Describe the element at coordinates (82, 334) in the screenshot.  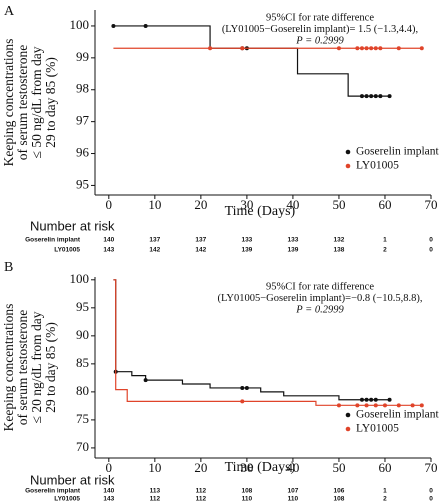
I see `y-tick-label: 90` at that location.